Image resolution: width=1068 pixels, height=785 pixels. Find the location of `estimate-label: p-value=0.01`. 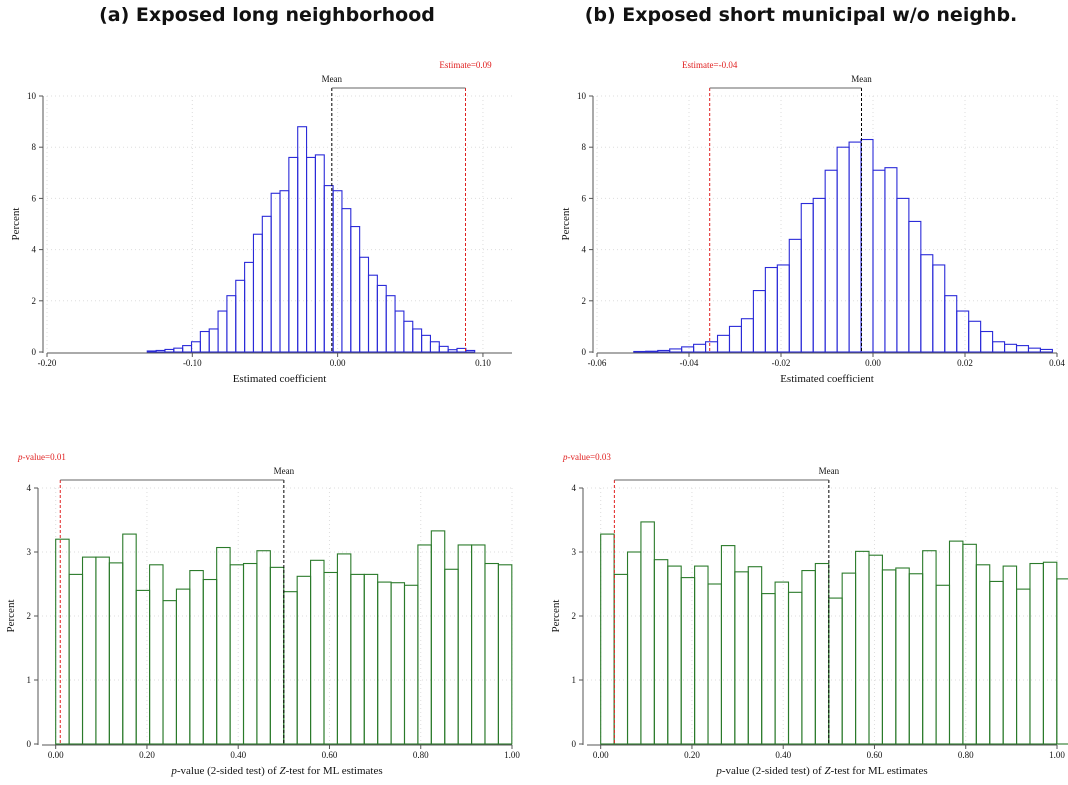

estimate-label: p-value=0.01 is located at coordinates (41, 457).